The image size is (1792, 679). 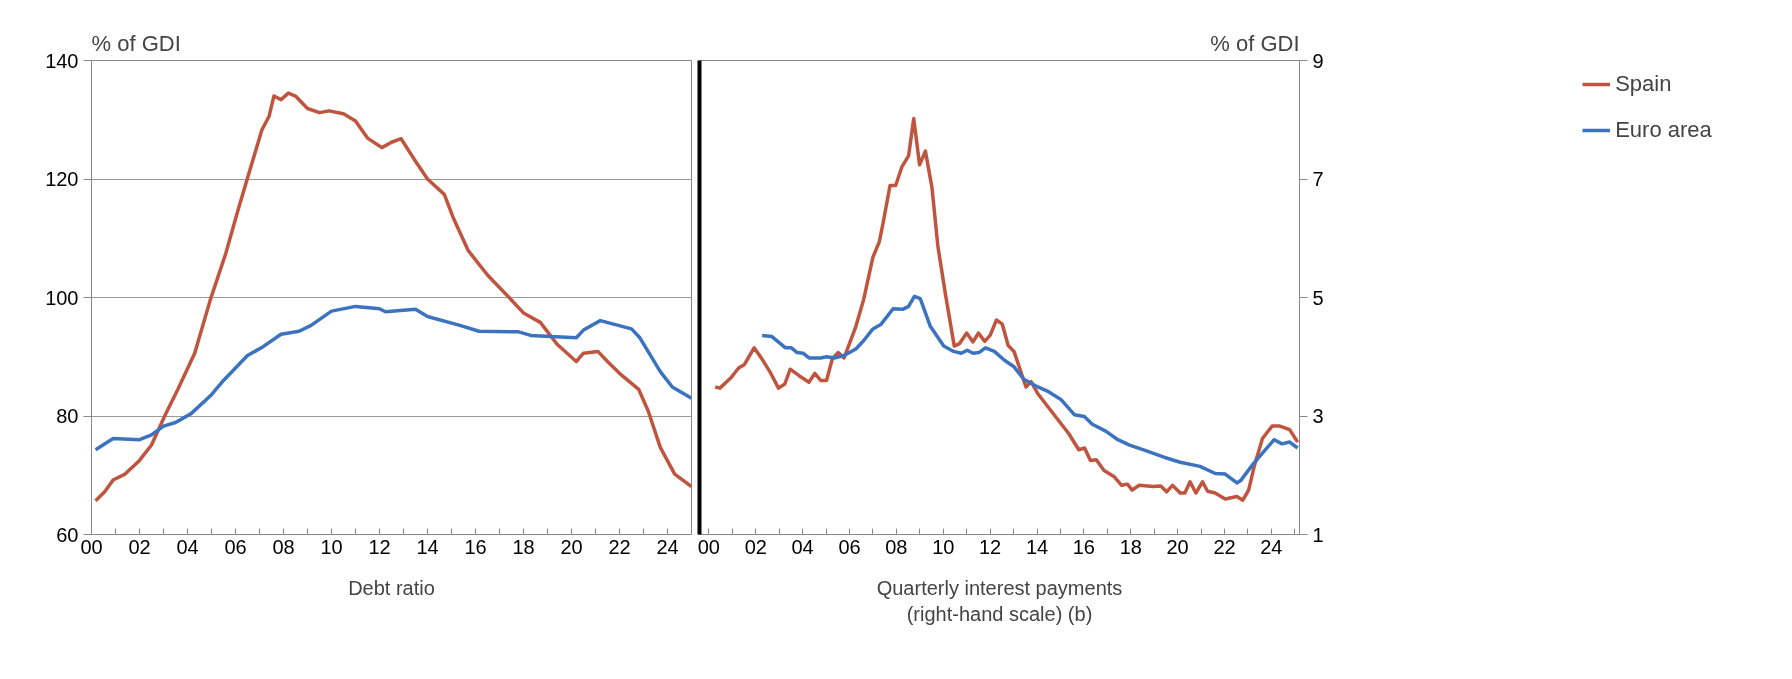 I want to click on y-tick-label: 120, so click(x=62, y=179).